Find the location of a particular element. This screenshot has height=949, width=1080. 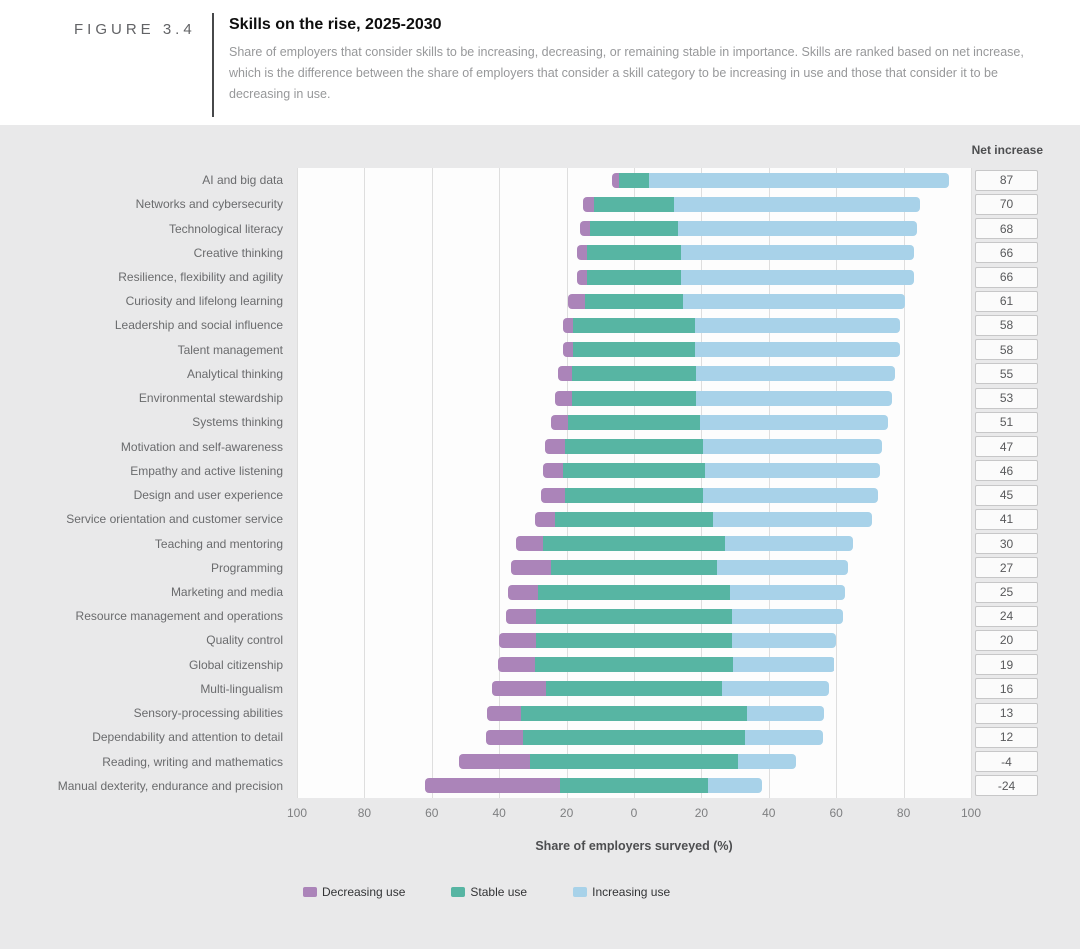

x-tick-label: 60 is located at coordinates (432, 813).